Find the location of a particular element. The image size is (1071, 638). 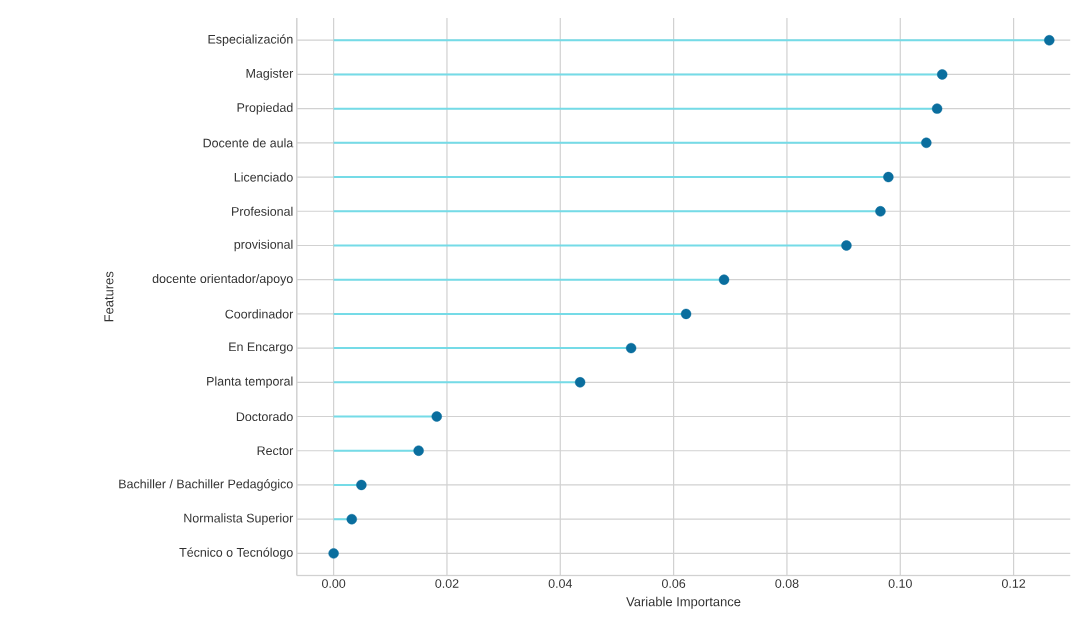

y-tick-label: Doctorado is located at coordinates (264, 417).